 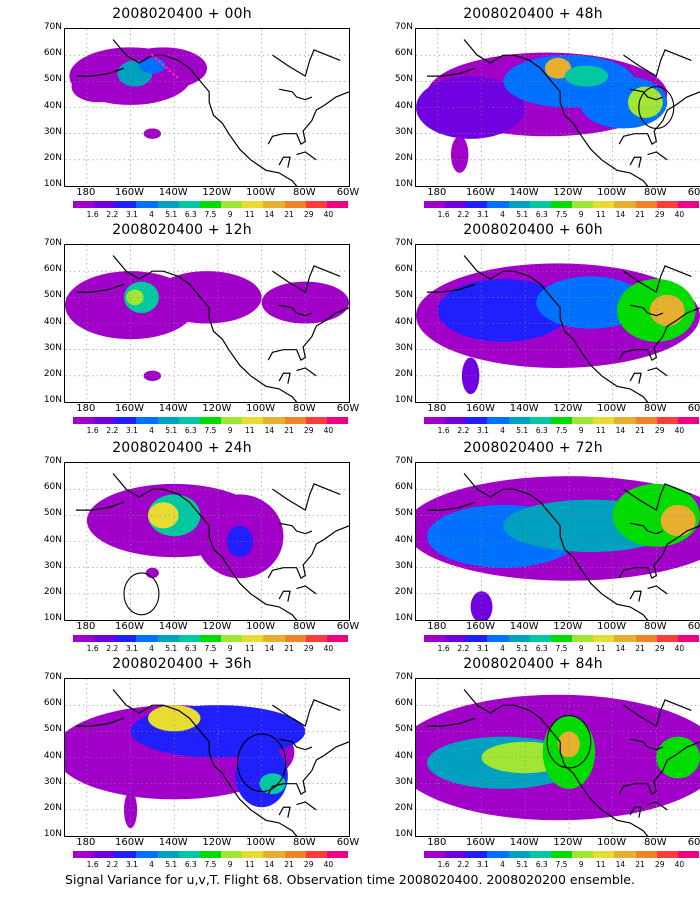 I want to click on colorbar-label: 6.3, so click(x=190, y=864).